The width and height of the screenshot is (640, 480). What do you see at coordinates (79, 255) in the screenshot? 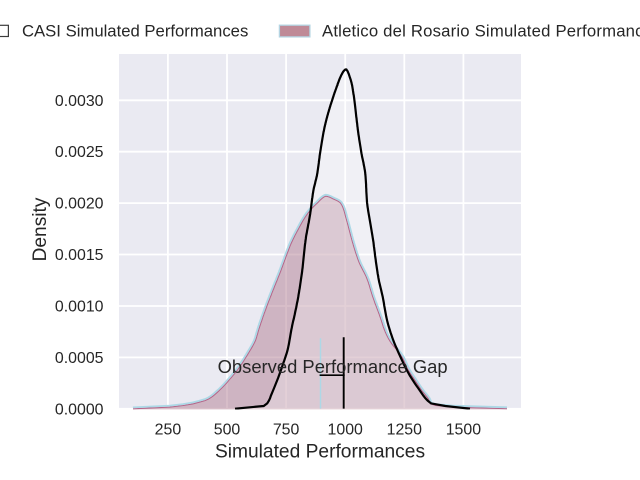
I see `svg-text: 0.0015` at bounding box center [79, 255].